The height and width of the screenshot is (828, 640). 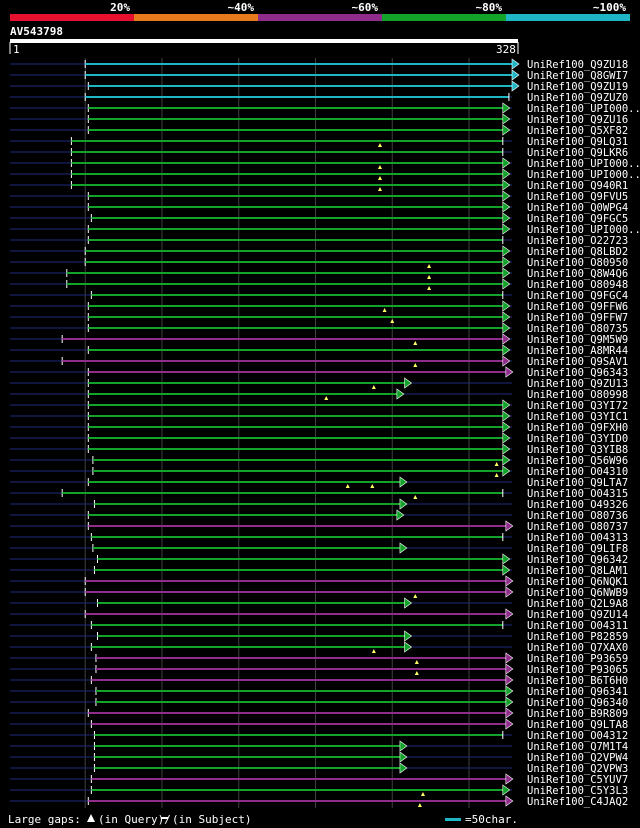 I want to click on hit-name-link: UniRef100_Q2VPW4, so click(x=577, y=758).